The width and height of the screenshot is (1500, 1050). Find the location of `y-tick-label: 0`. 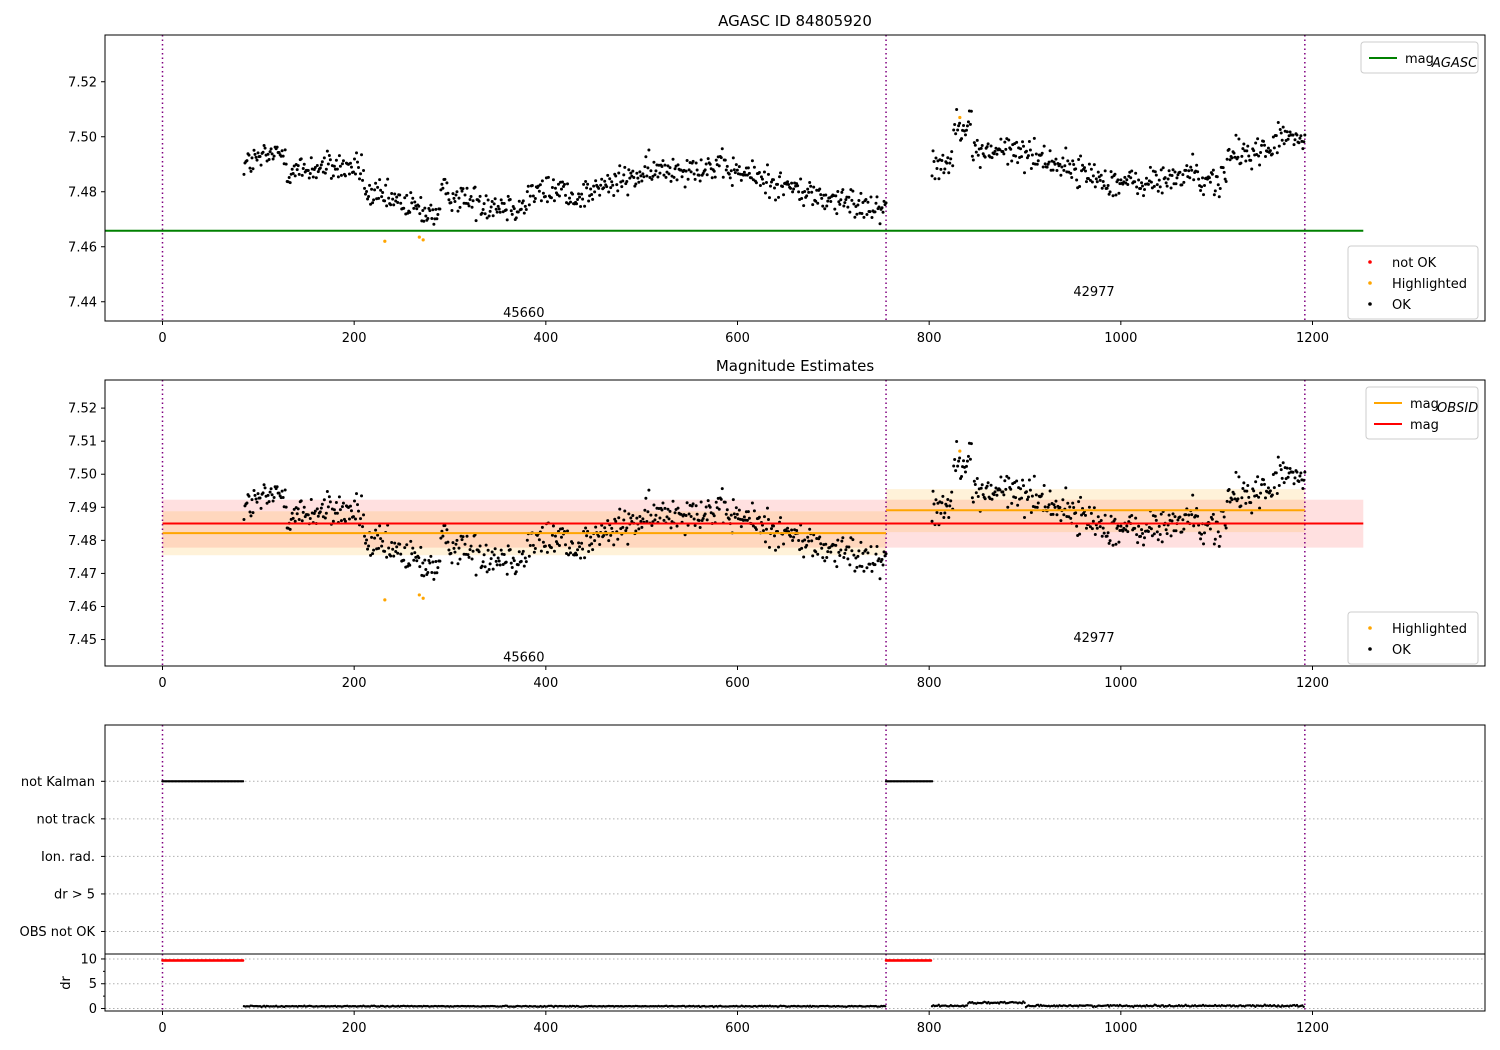

y-tick-label: 0 is located at coordinates (93, 1009).